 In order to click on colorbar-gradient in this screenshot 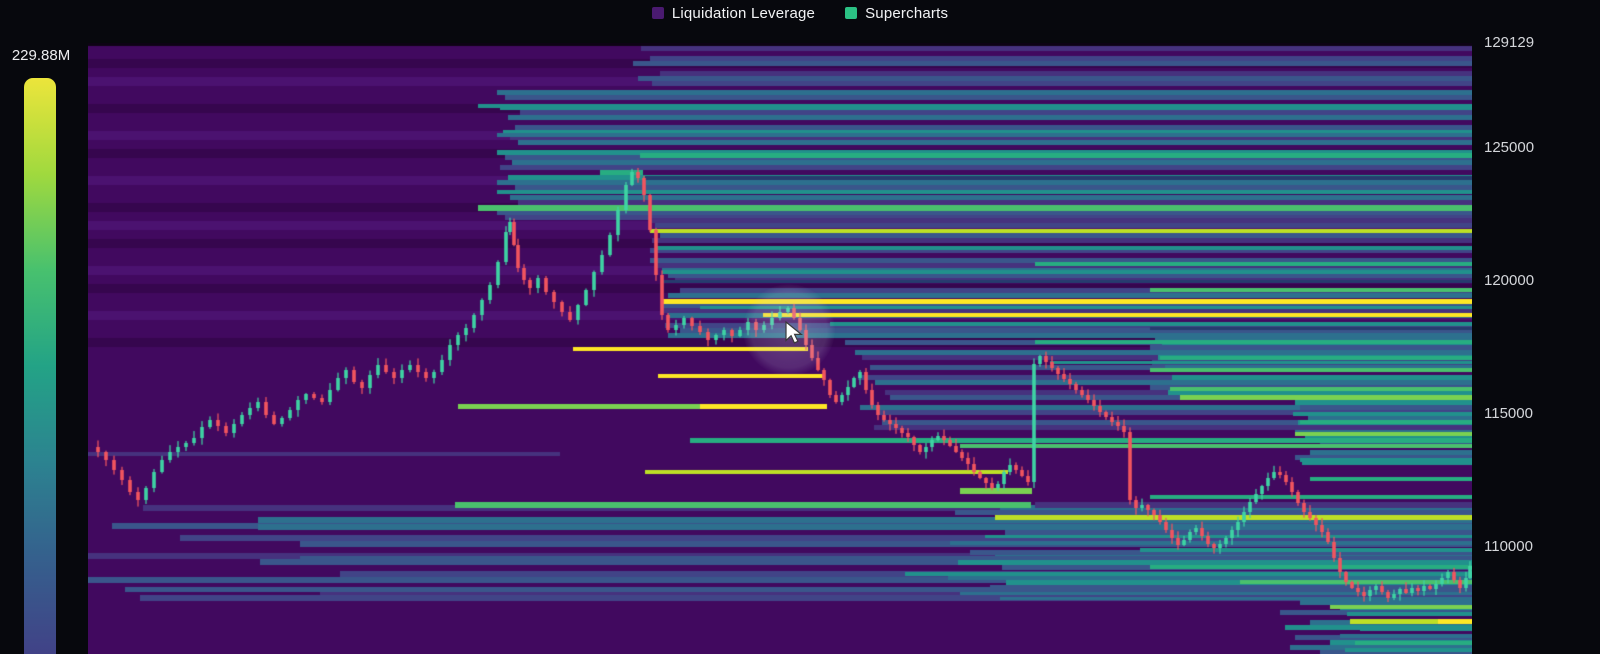, I will do `click(40, 366)`.